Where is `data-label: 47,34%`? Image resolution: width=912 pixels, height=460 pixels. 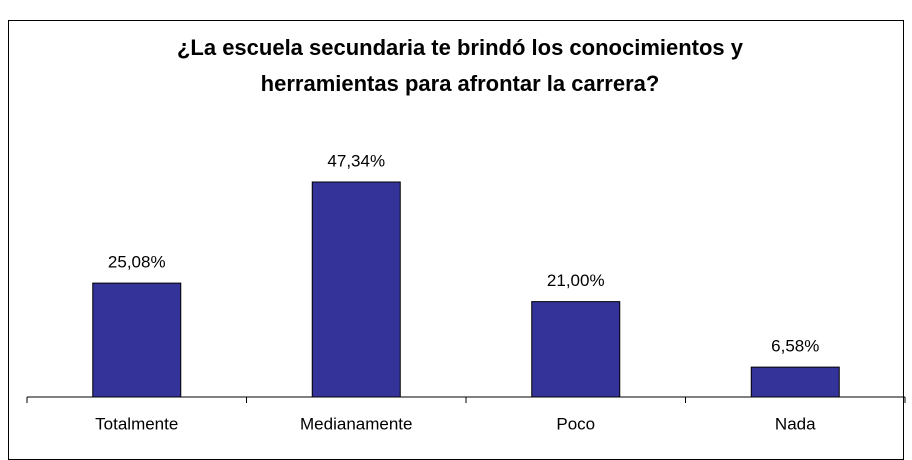
data-label: 47,34% is located at coordinates (356, 160).